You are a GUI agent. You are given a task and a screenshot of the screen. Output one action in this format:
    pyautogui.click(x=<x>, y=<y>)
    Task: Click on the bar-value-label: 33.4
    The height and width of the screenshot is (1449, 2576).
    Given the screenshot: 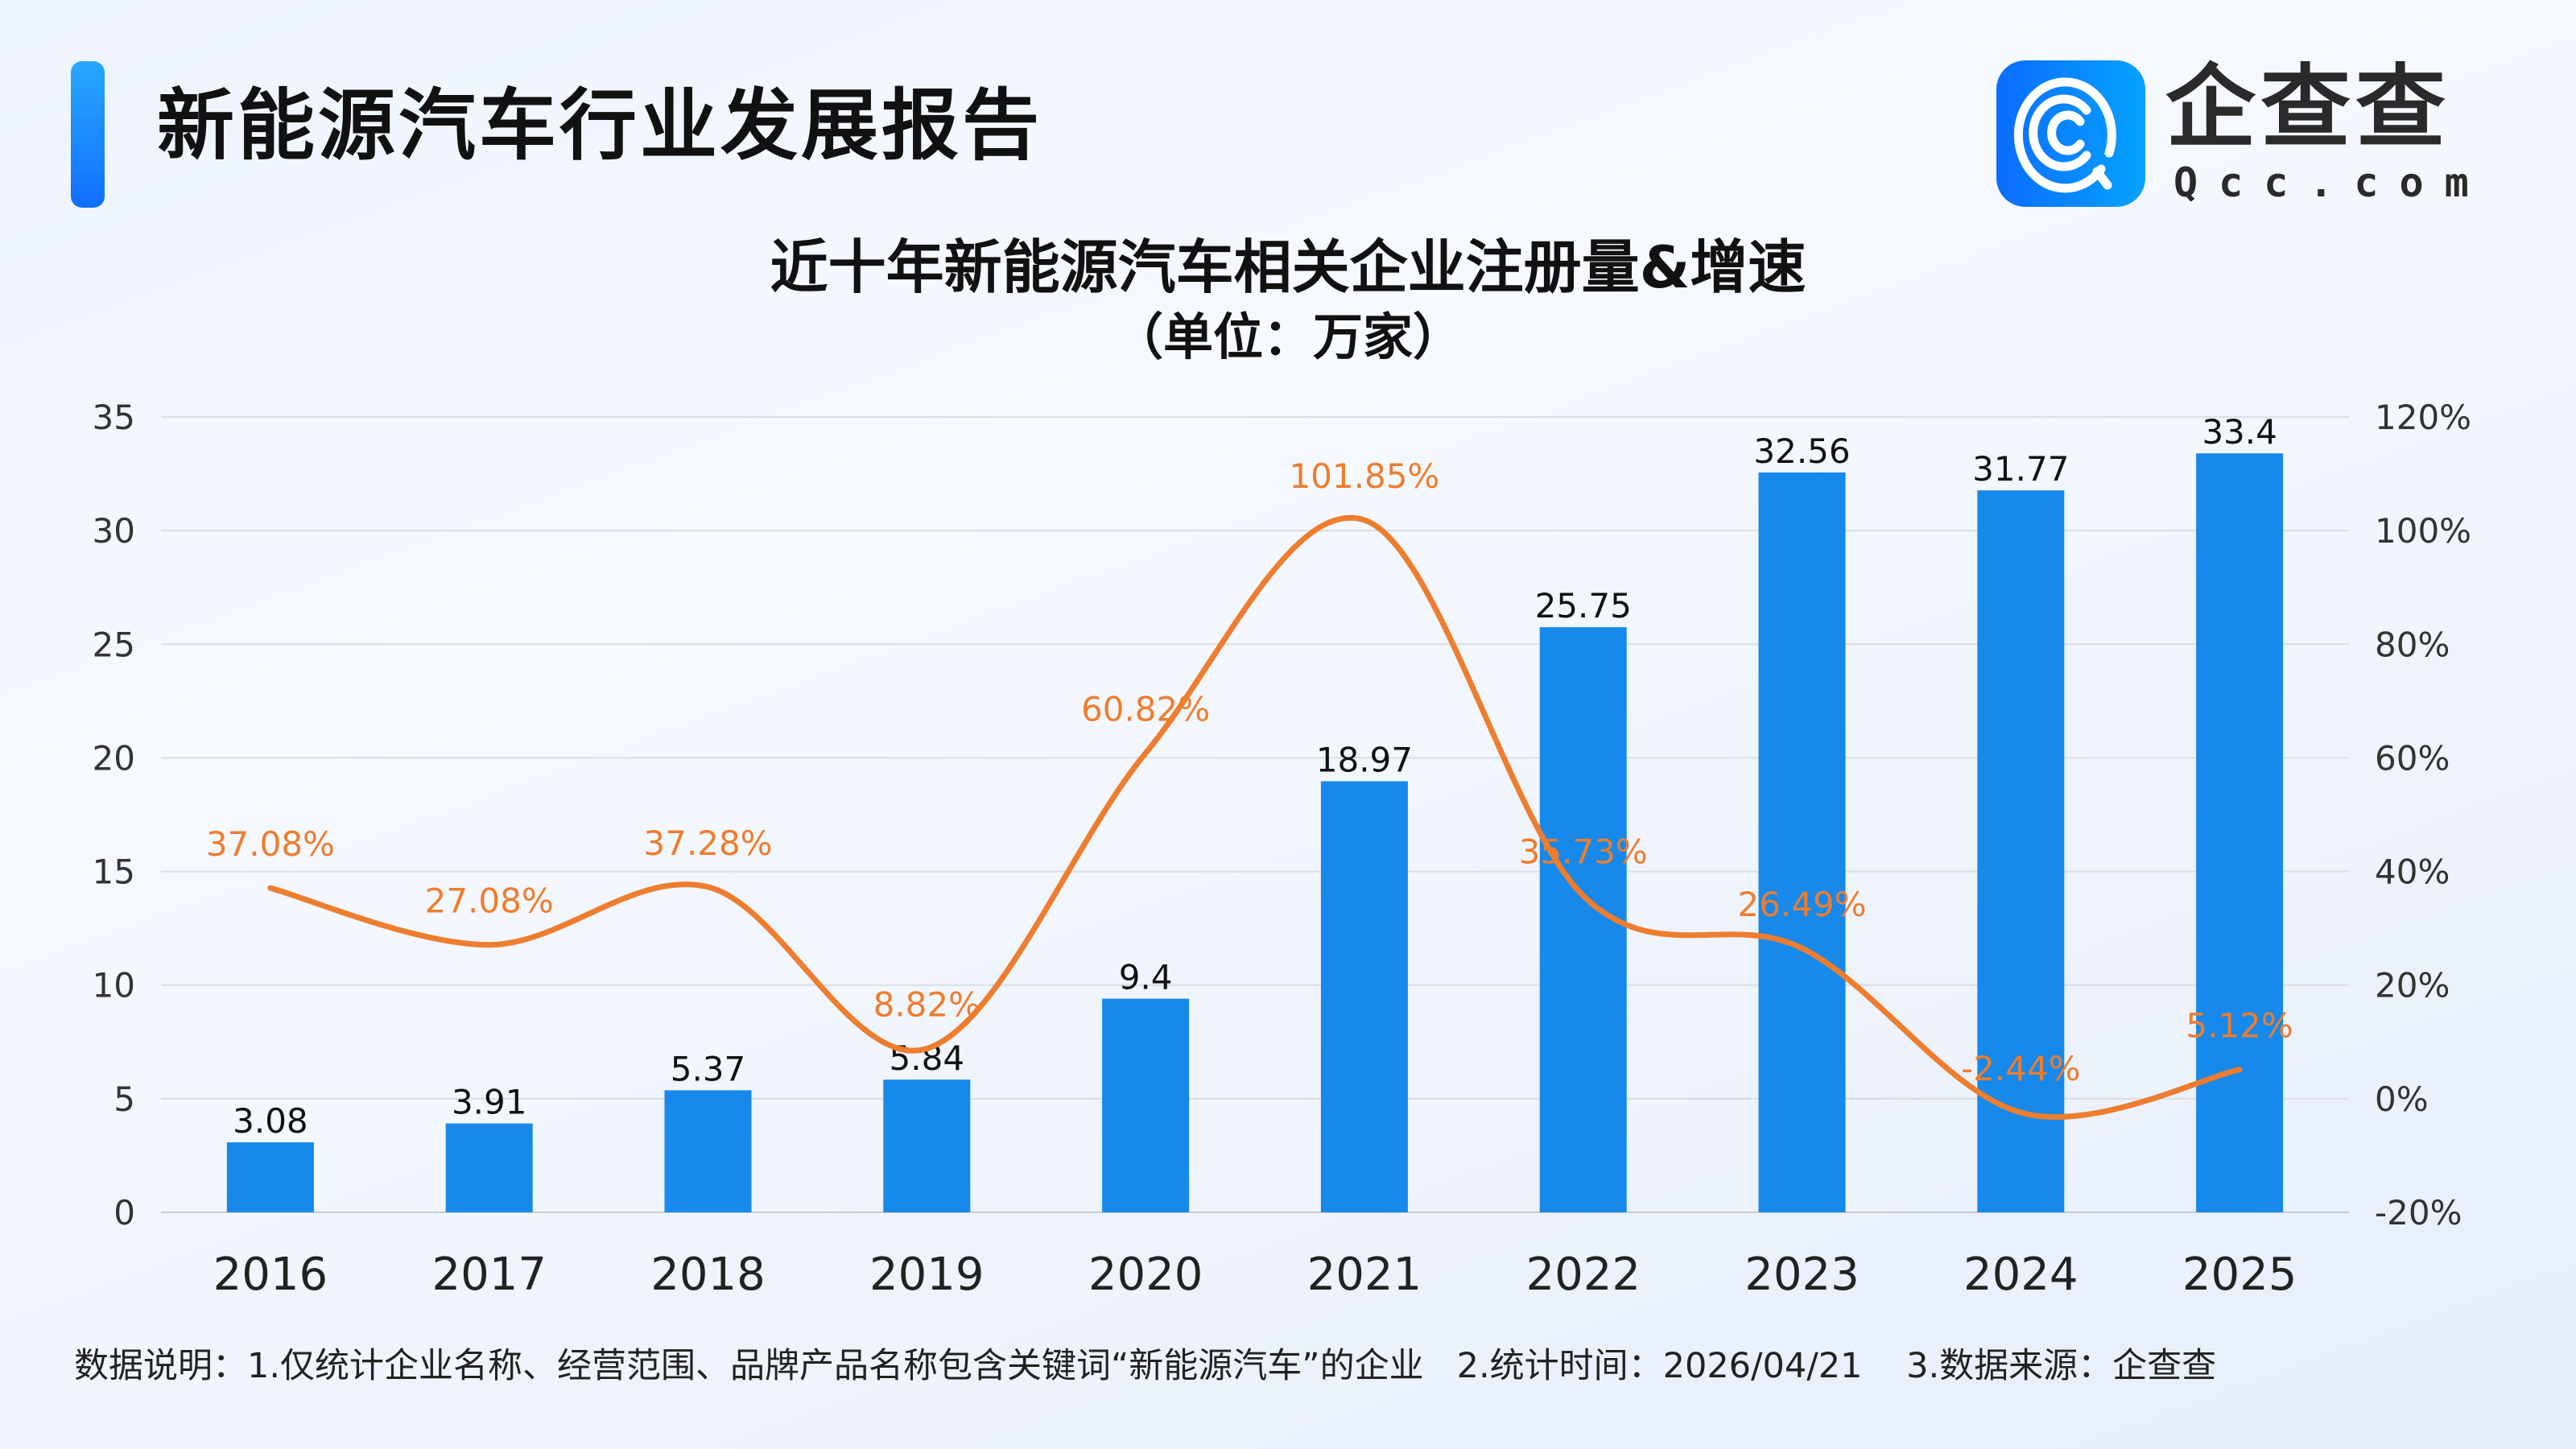 What is the action you would take?
    pyautogui.click(x=2239, y=432)
    